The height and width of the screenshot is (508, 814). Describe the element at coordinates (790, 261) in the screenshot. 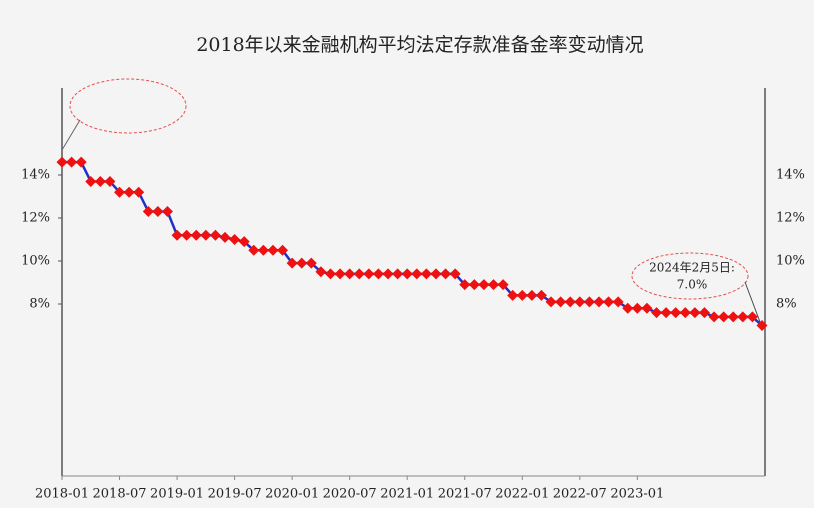

I see `y2-tick-label: 10%` at that location.